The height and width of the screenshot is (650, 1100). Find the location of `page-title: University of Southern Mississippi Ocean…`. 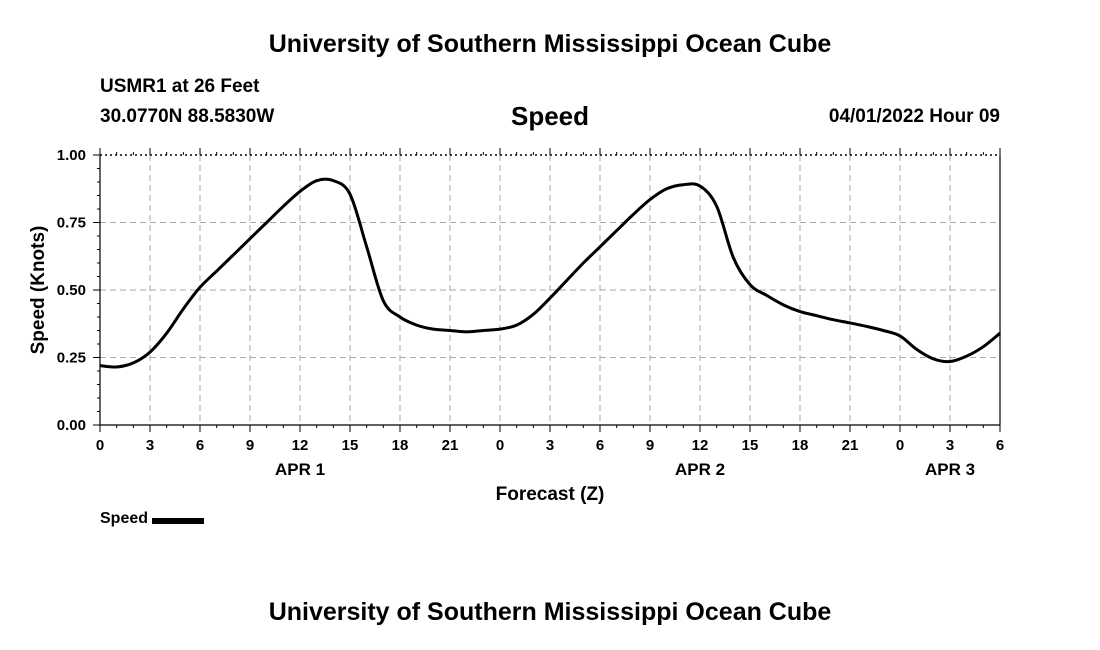

page-title: University of Southern Mississippi Ocean… is located at coordinates (550, 44).